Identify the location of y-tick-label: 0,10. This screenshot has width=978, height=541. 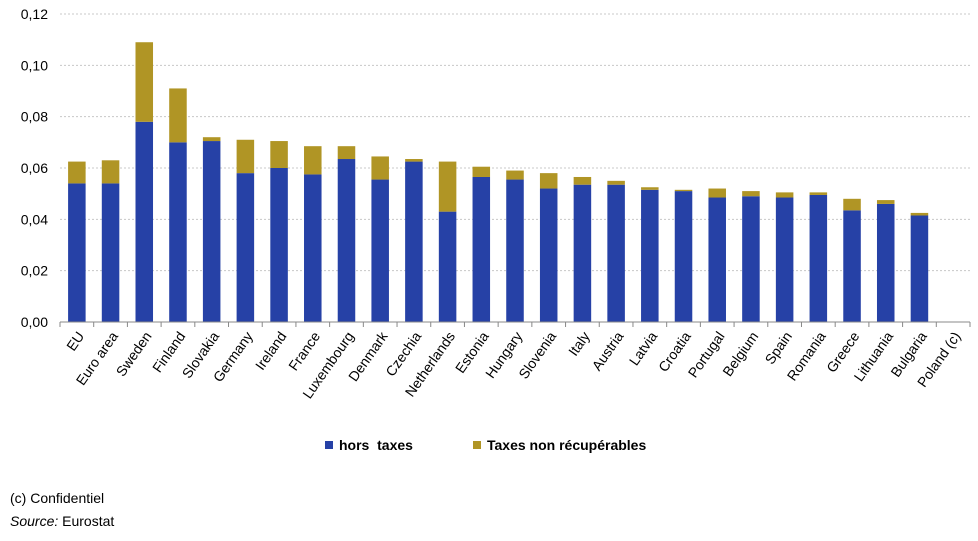
(34, 65).